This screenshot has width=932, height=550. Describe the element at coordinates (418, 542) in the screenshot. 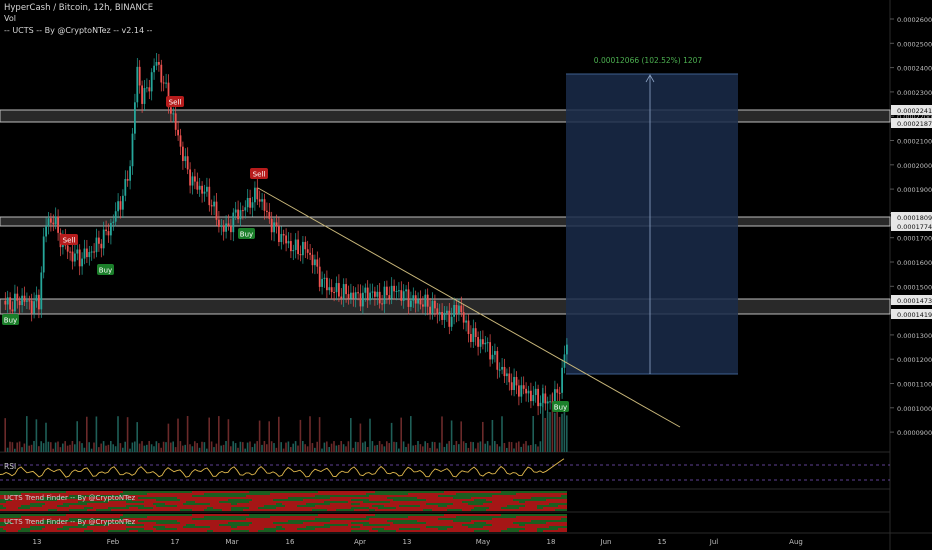

I see `time-axis: 13 Feb 17 Mar 16 Apr 13 May 18 Jun 15 Jul Aug` at that location.